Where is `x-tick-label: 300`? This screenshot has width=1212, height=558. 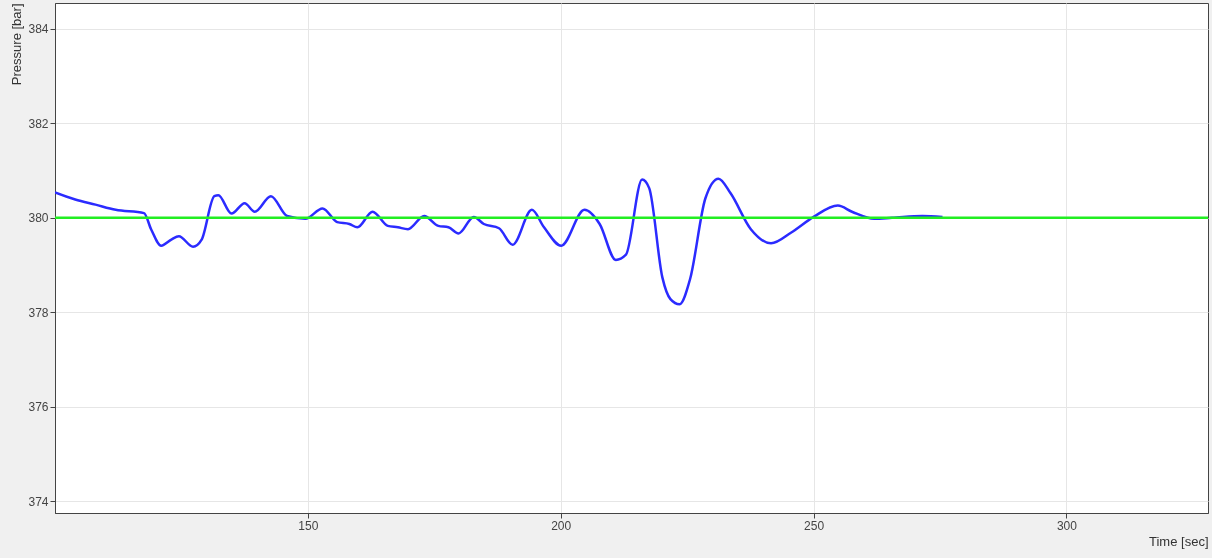
x-tick-label: 300 is located at coordinates (1067, 525).